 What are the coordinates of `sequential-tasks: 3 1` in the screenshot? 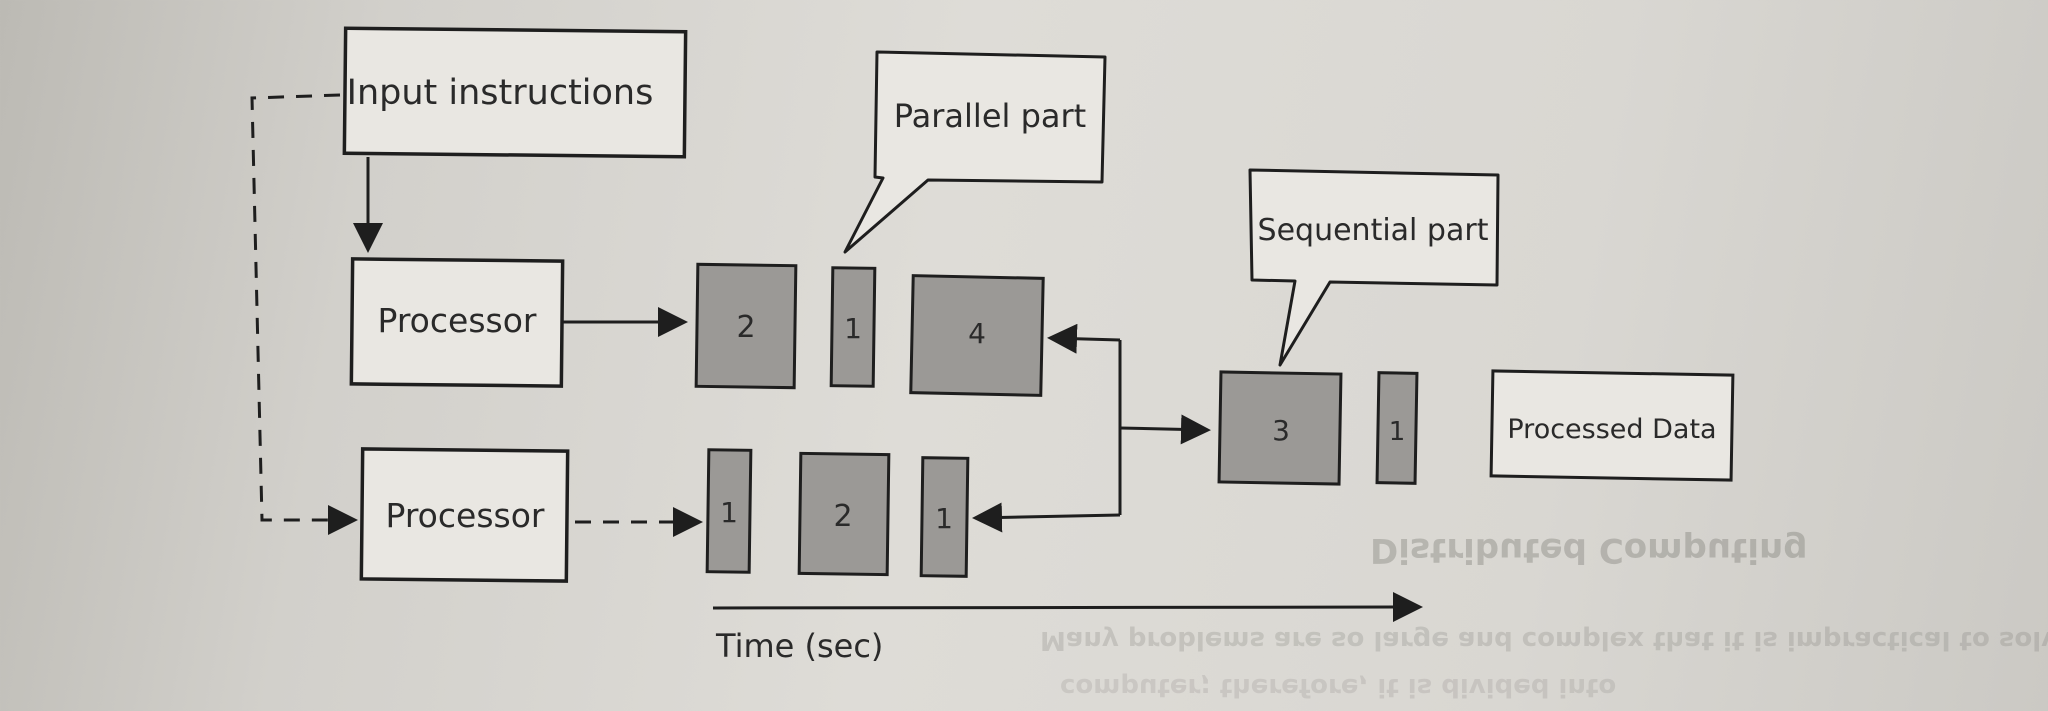 It's located at (1318, 428).